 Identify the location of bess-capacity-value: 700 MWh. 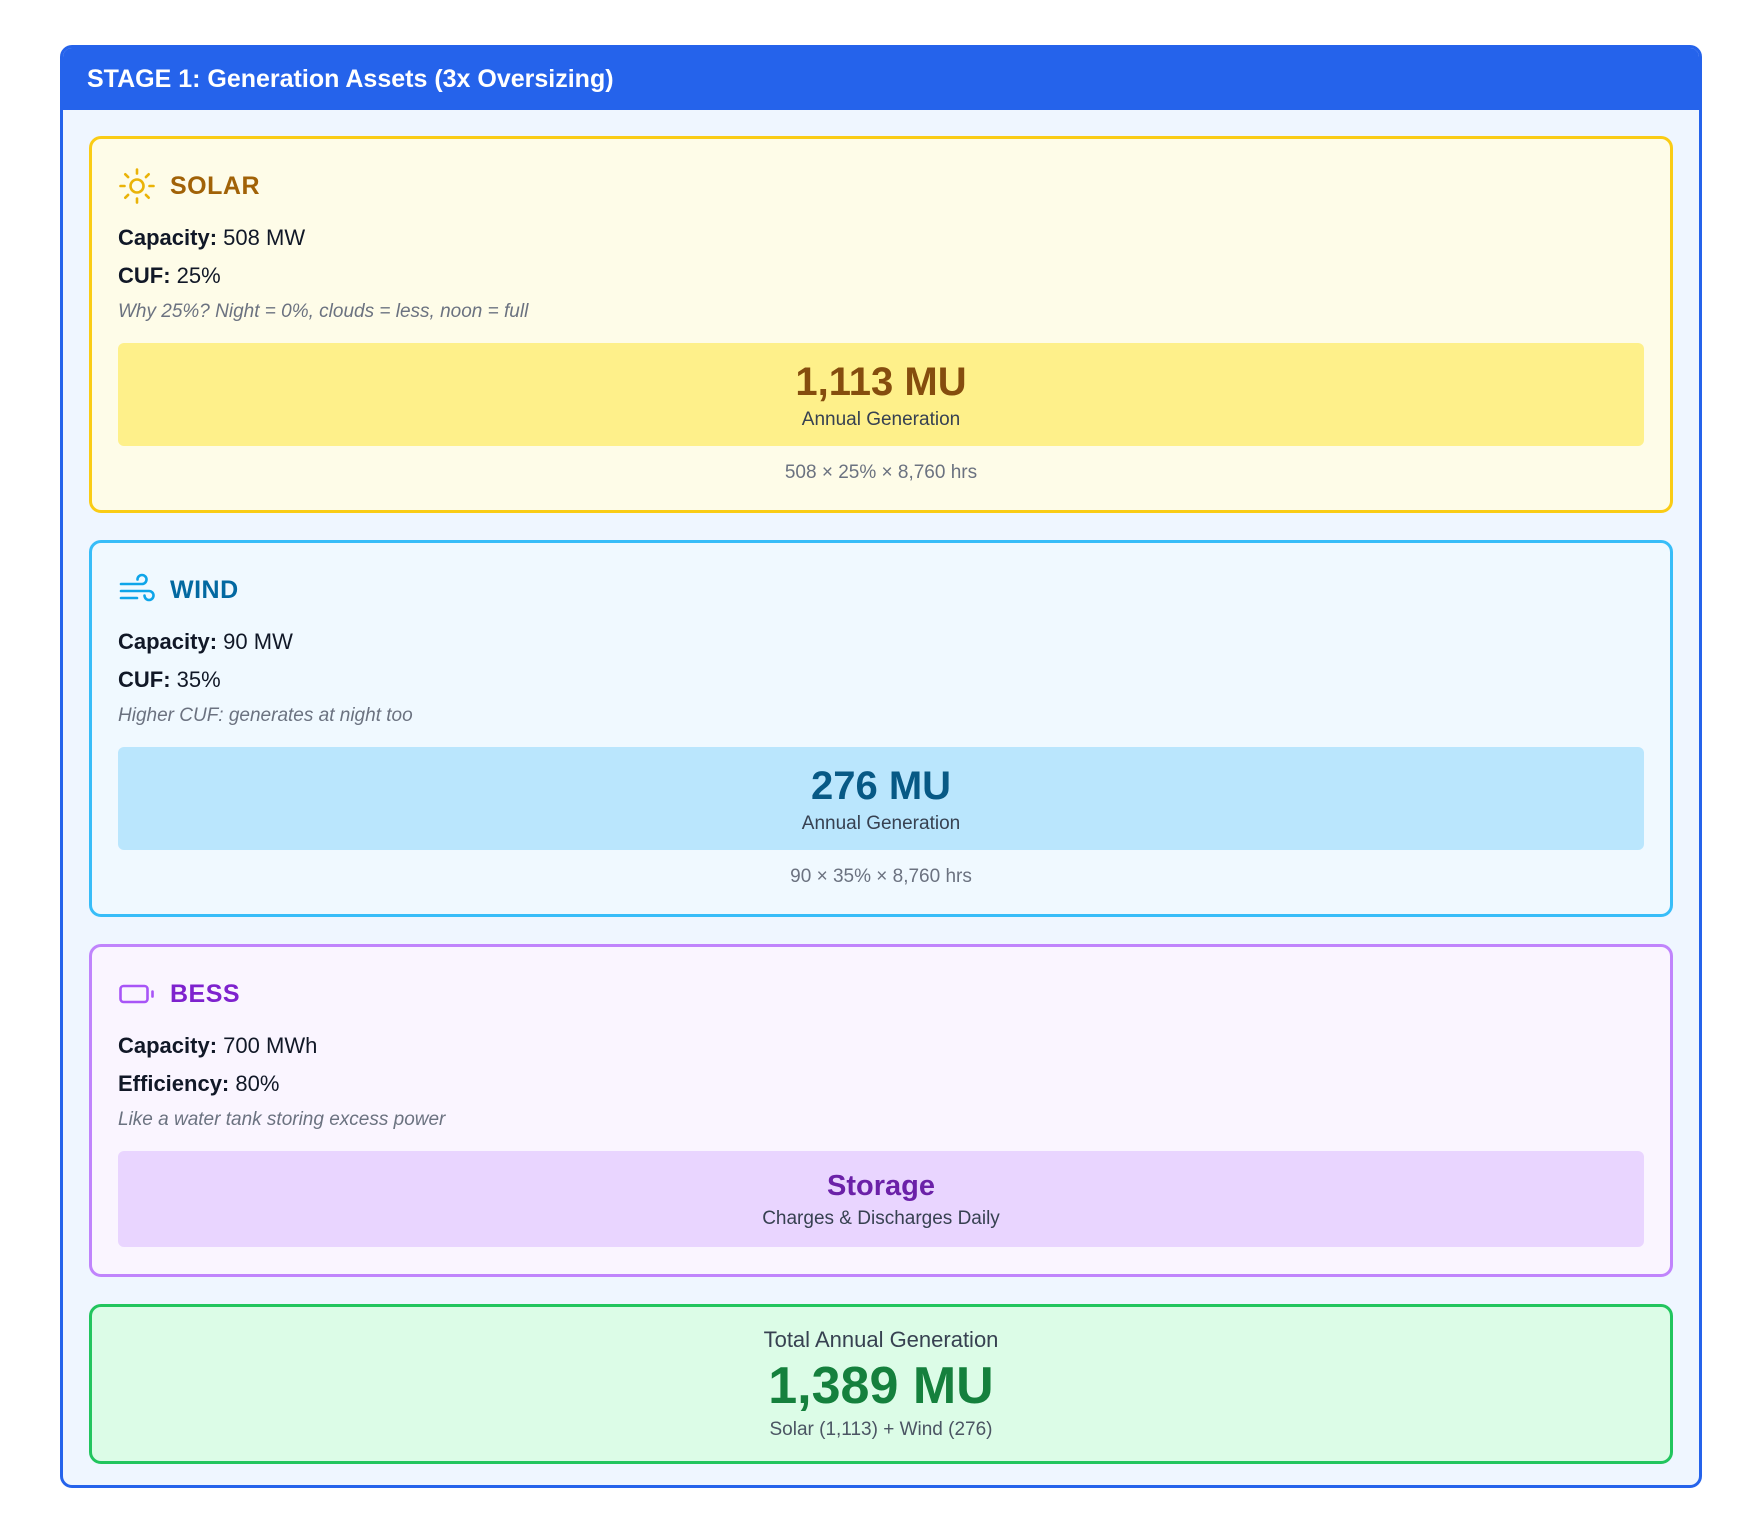
(270, 1045).